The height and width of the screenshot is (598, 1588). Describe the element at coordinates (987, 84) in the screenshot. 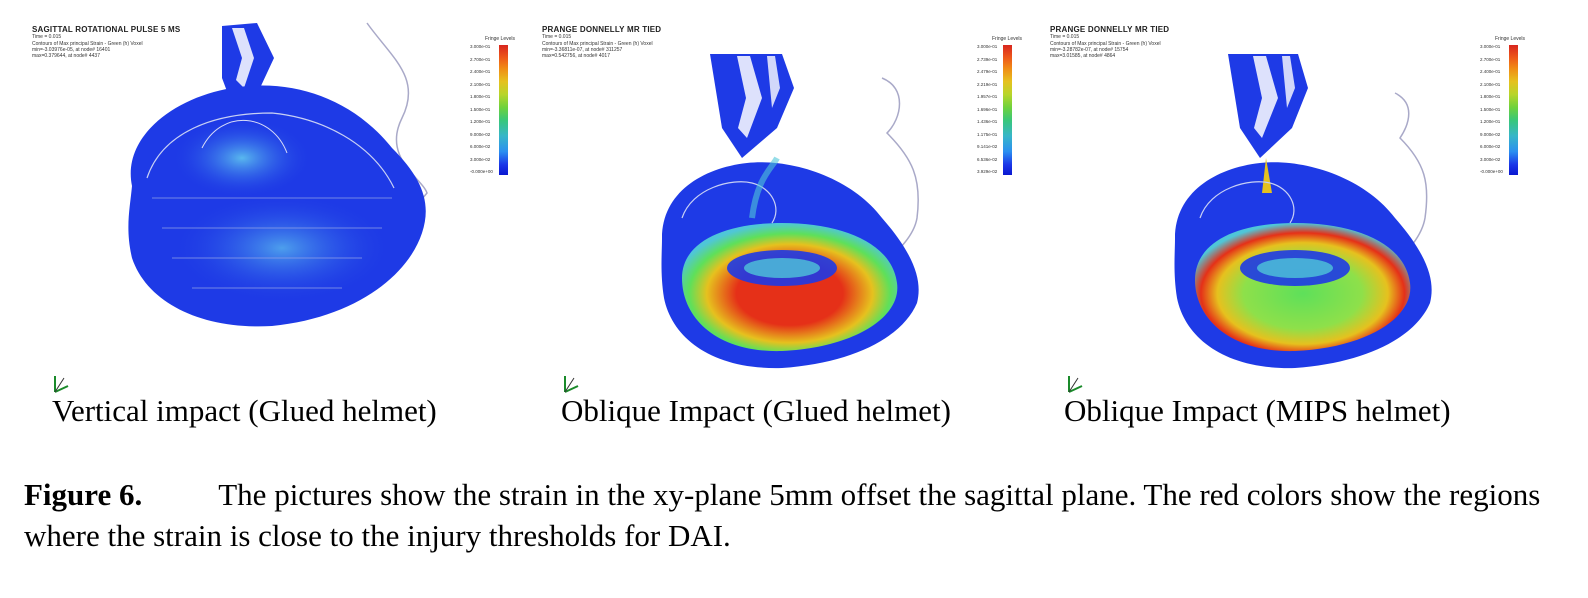

I see `legend-label: 2.219e-01` at that location.